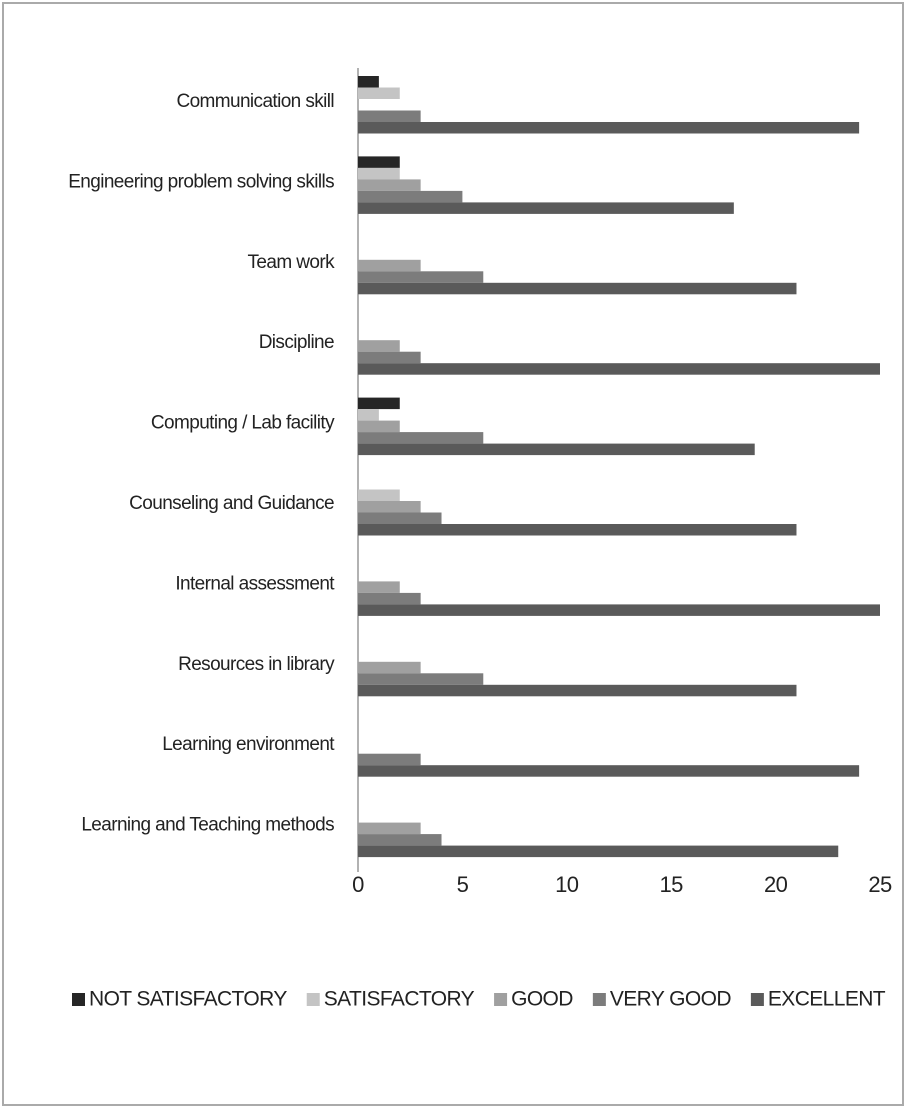  I want to click on y-tick-label: Discipline, so click(296, 342).